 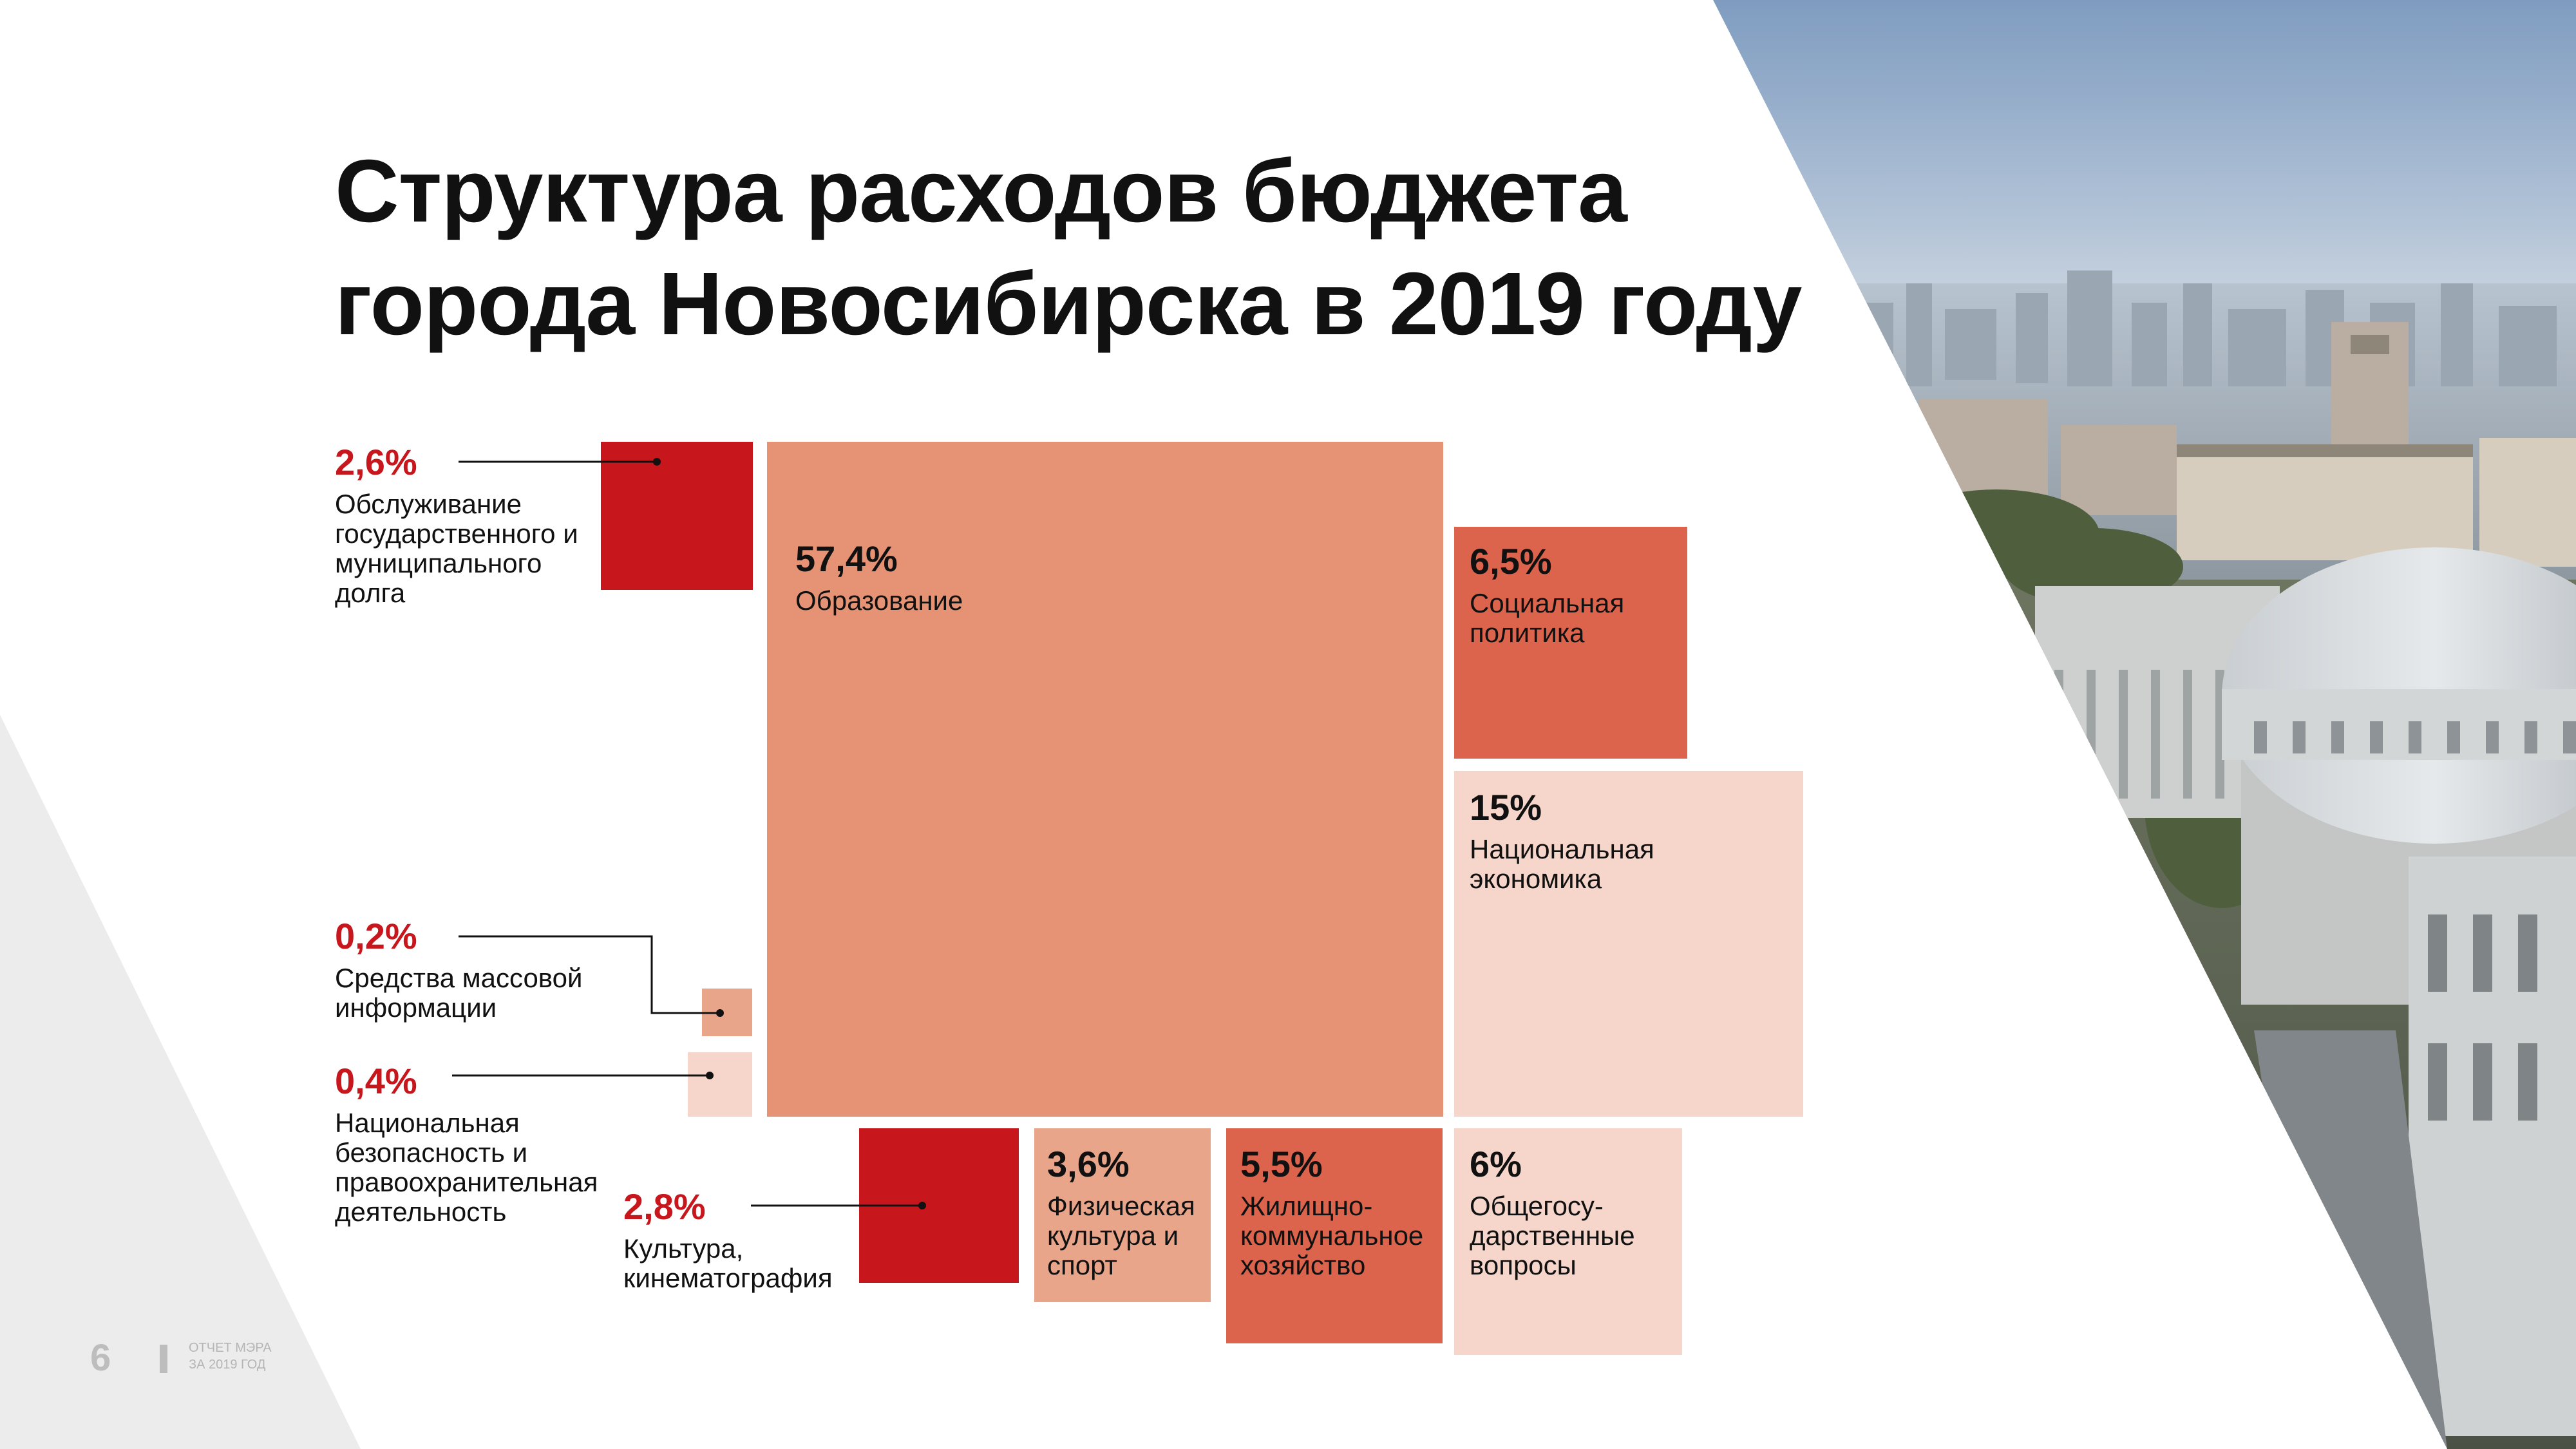 I want to click on name-housing: Жилищно- коммунальное хозяйство, so click(x=1332, y=1235).